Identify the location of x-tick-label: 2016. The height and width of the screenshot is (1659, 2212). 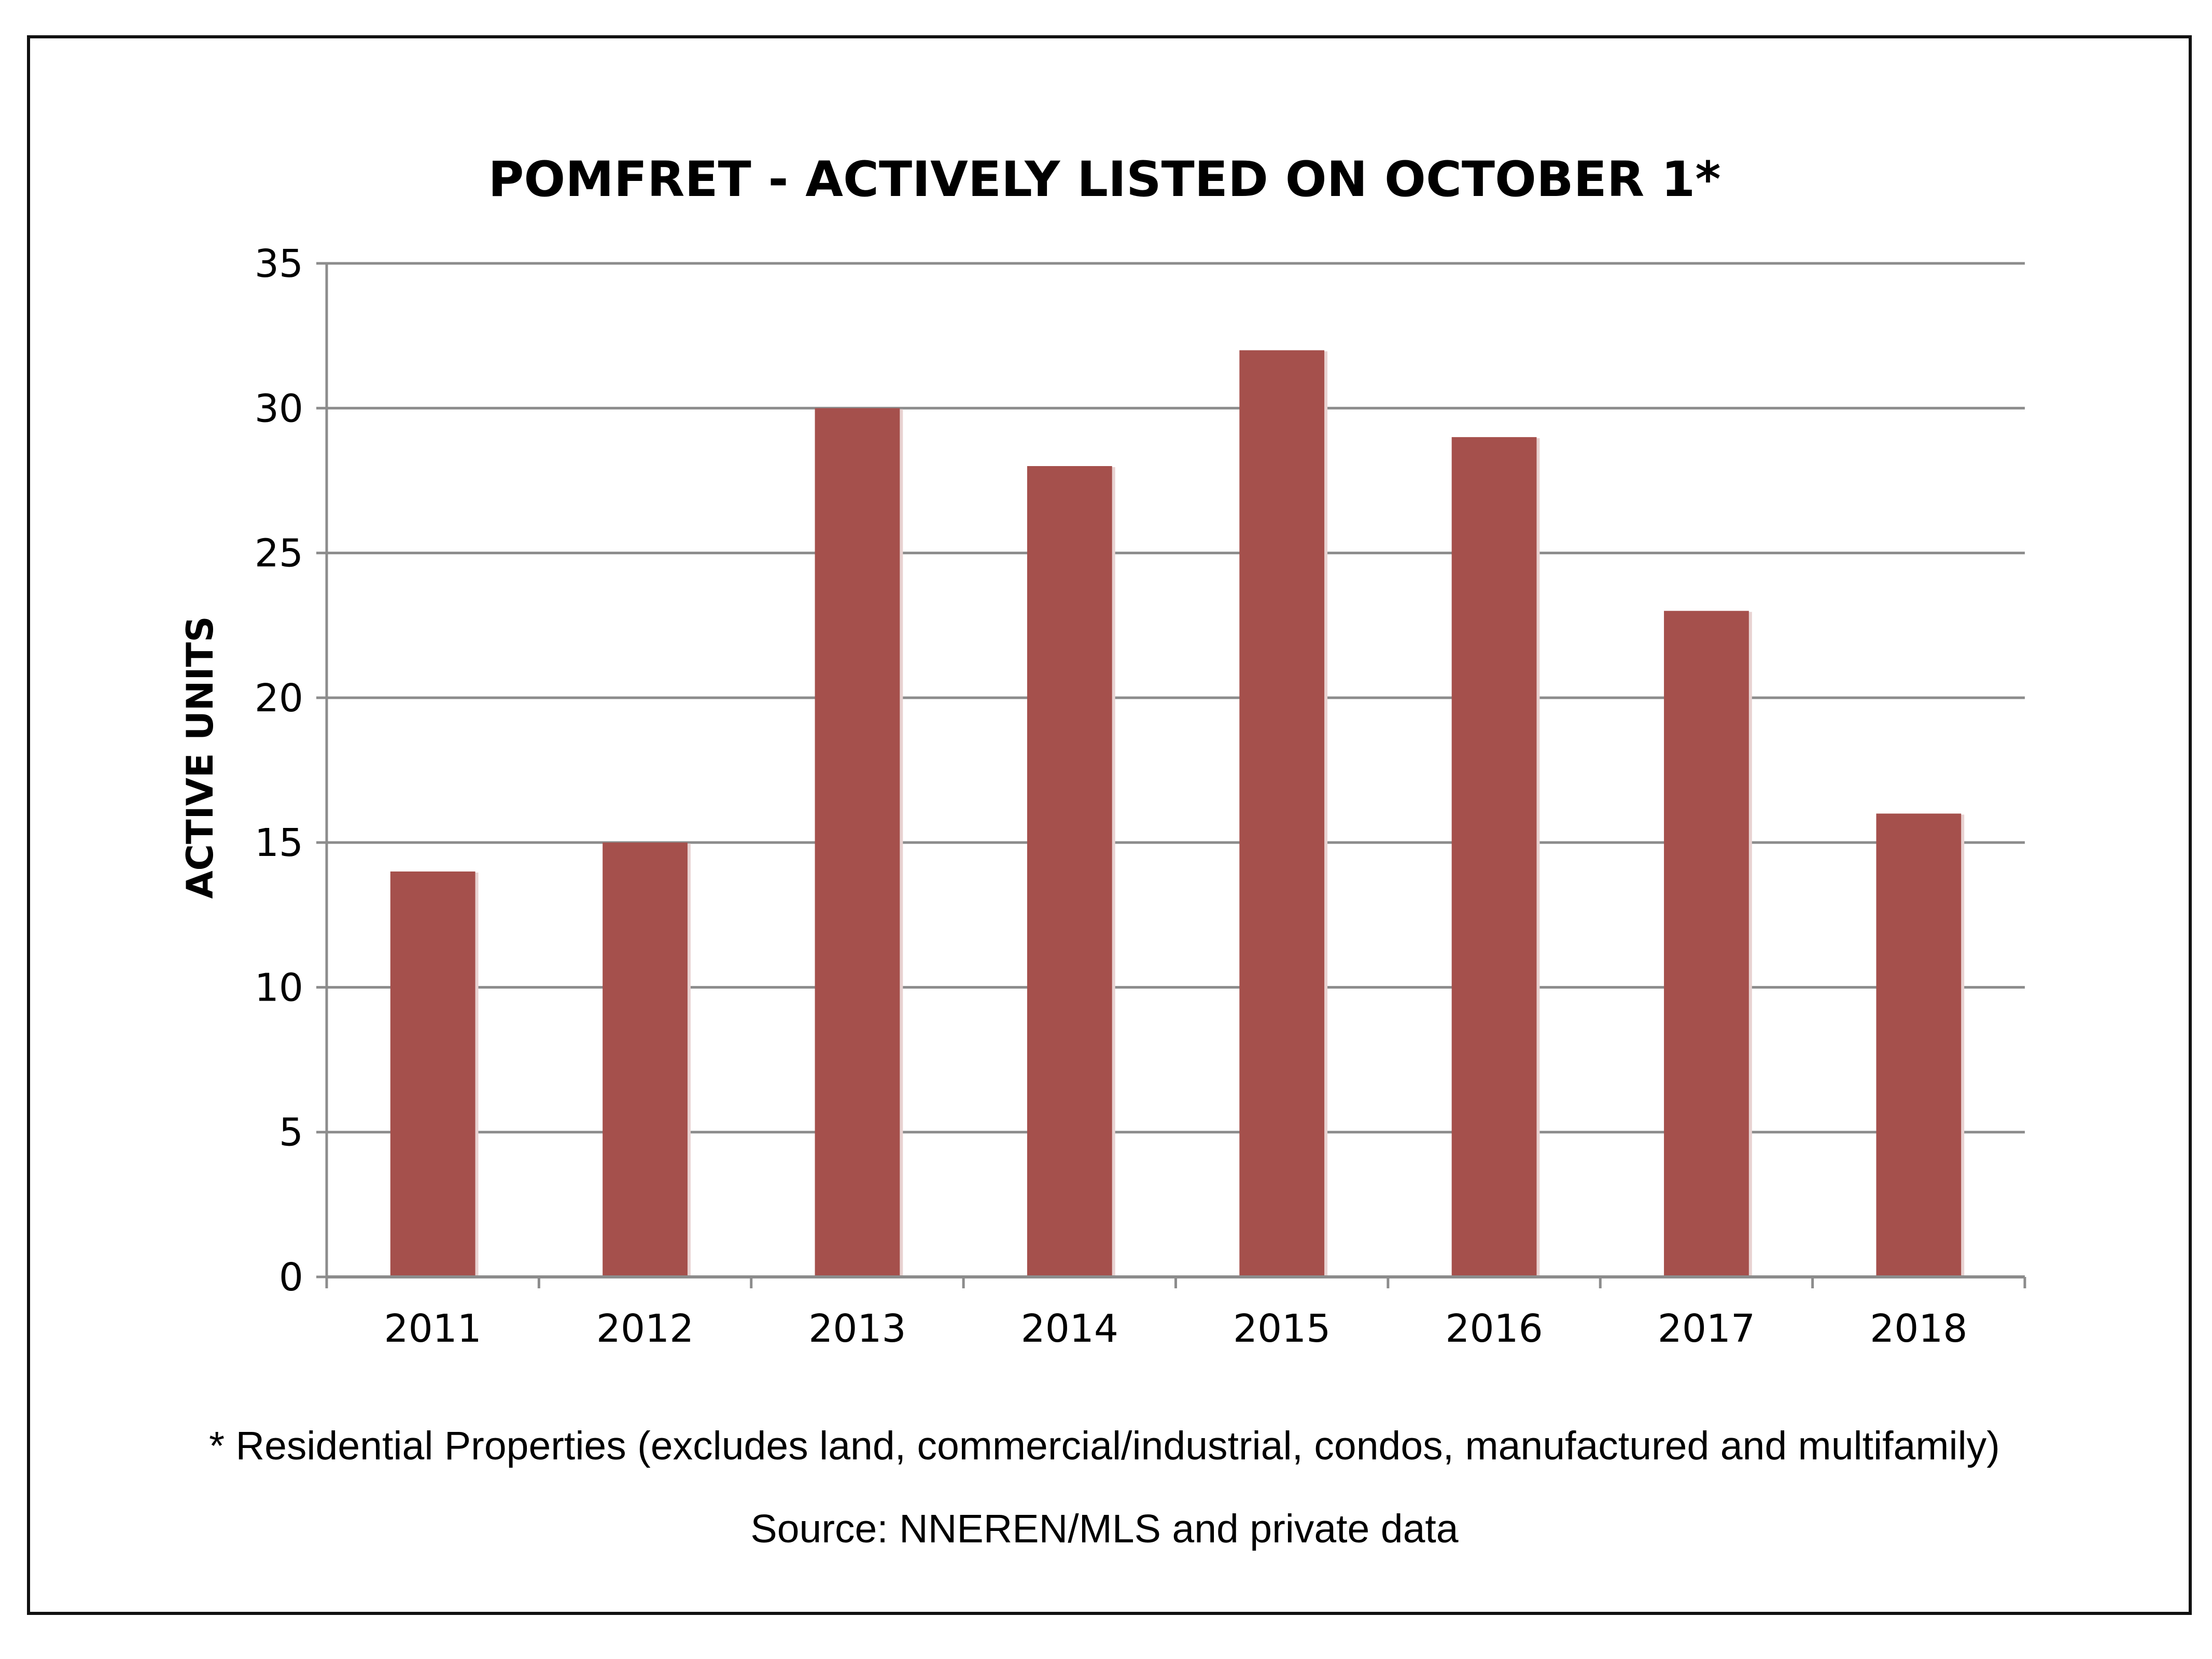
(1494, 1328).